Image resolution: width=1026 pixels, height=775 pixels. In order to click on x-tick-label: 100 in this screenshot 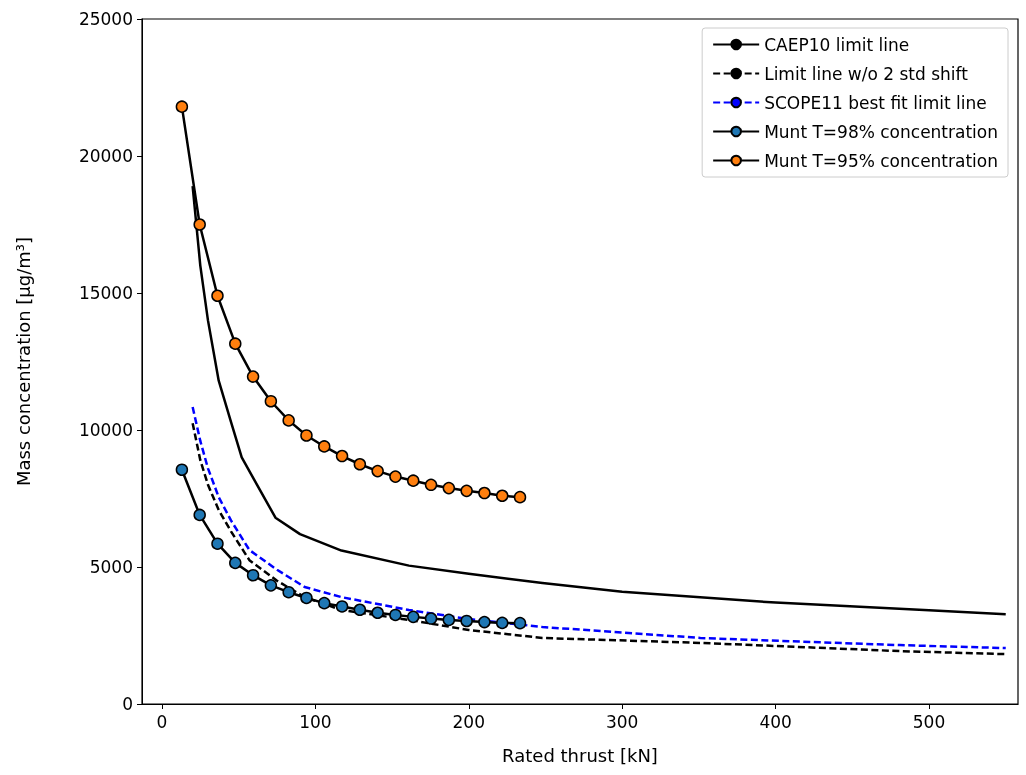, I will do `click(315, 721)`.